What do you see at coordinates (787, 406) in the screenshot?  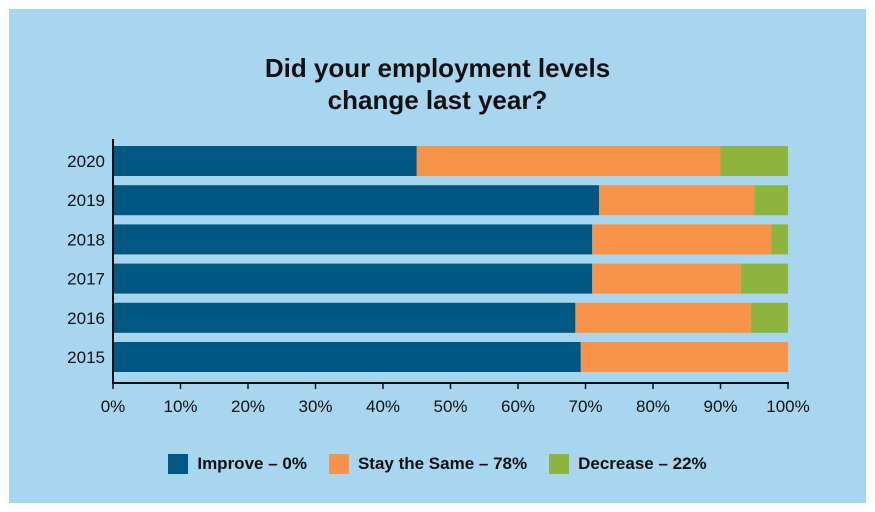 I see `x-tick-label-10: 100%` at bounding box center [787, 406].